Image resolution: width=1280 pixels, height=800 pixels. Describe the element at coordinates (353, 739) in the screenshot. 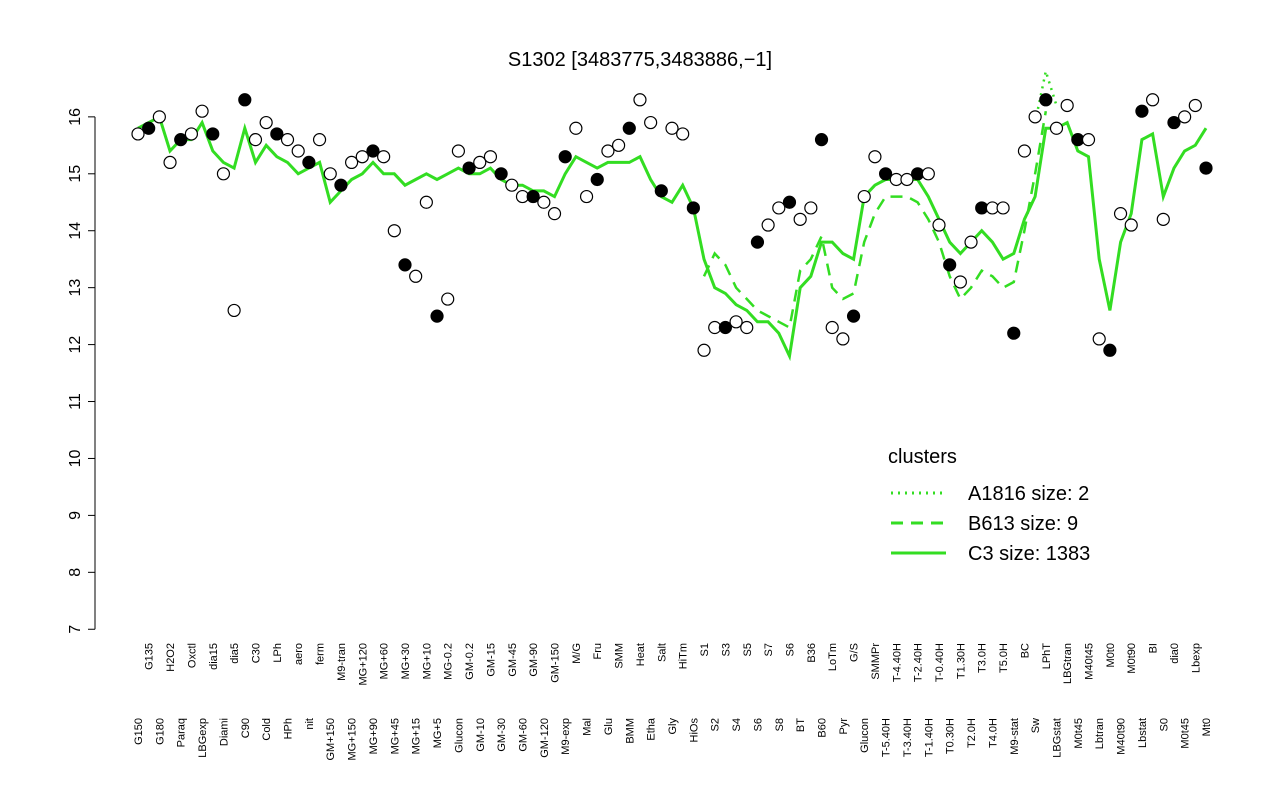

I see `x-tick-label: MG+150` at that location.